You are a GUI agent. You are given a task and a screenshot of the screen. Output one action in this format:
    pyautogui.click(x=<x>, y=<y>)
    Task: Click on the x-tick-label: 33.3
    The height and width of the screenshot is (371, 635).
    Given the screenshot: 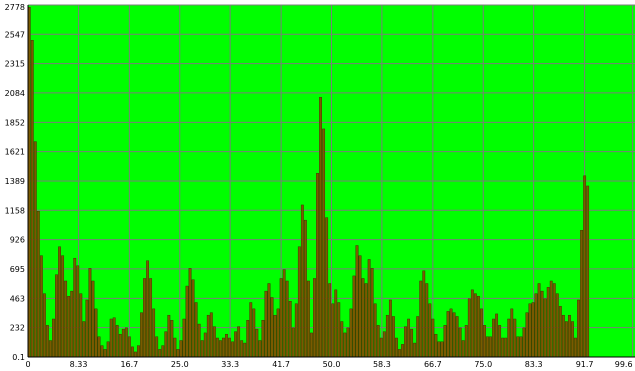 What is the action you would take?
    pyautogui.click(x=230, y=364)
    